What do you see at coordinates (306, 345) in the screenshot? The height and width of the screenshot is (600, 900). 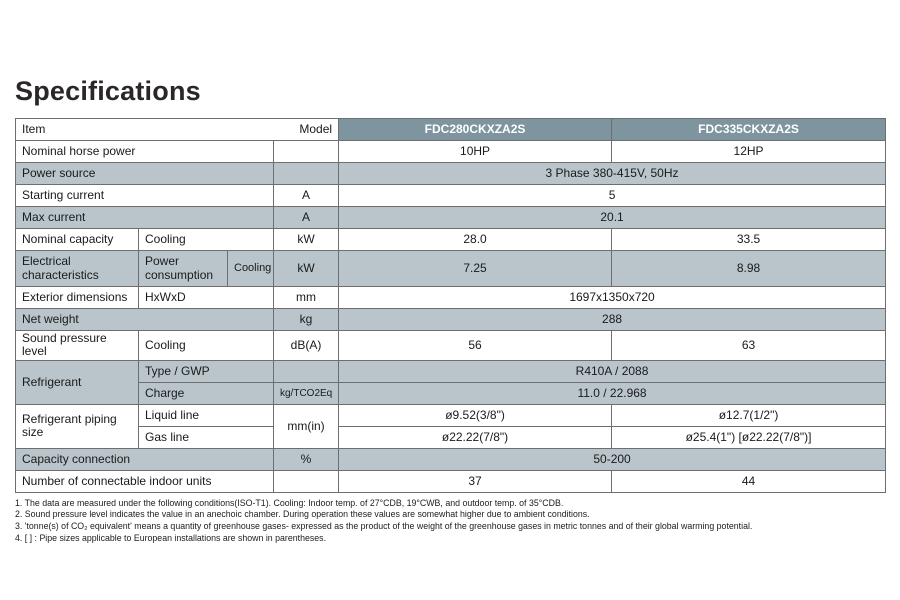 I see `unit-cell: dB(A)` at bounding box center [306, 345].